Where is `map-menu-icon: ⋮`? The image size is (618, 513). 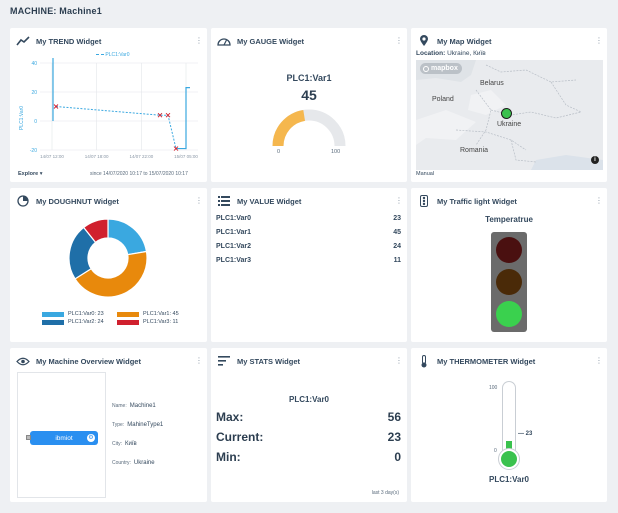 map-menu-icon: ⋮ is located at coordinates (599, 40).